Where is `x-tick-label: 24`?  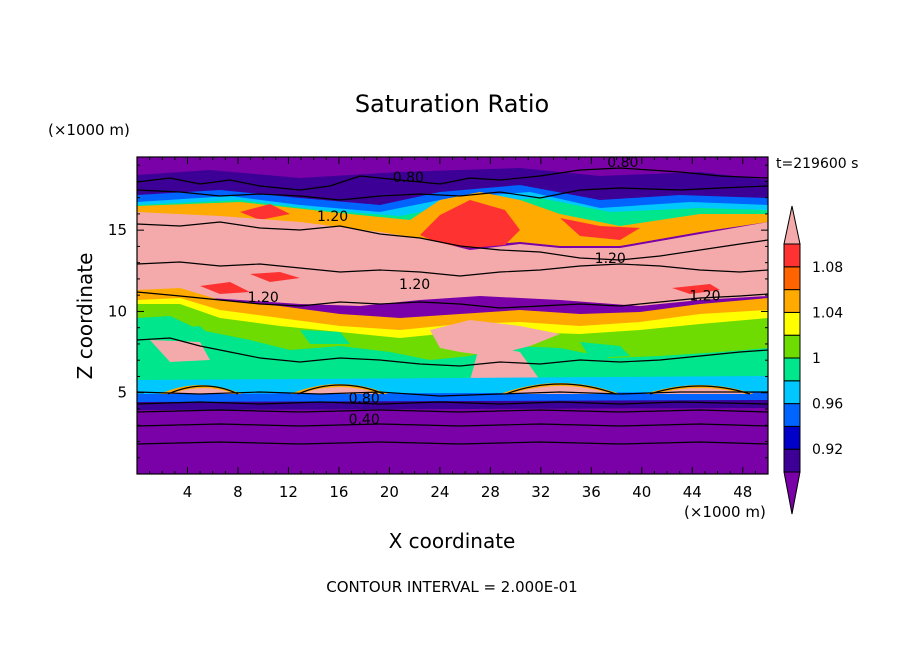
x-tick-label: 24 is located at coordinates (439, 492).